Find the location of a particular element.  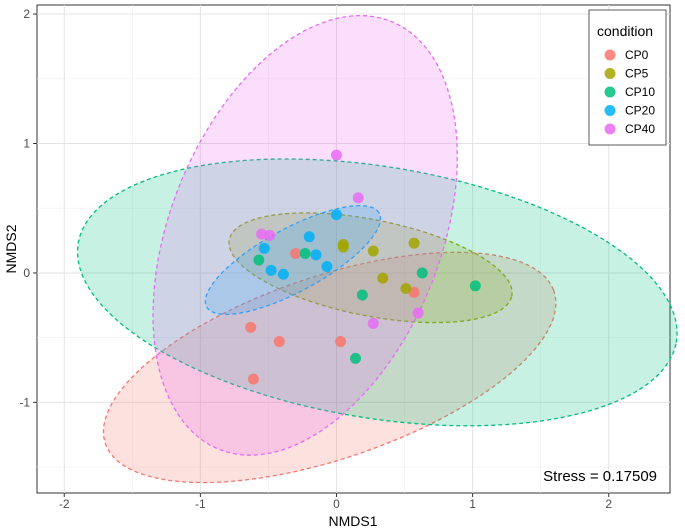

legend-label-cp20: CP20 is located at coordinates (640, 111).